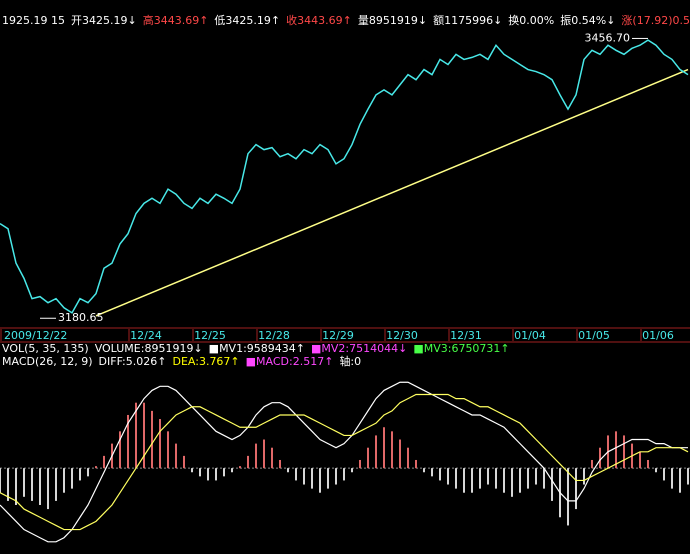  I want to click on row-segment: 高3443.69↑, so click(176, 20).